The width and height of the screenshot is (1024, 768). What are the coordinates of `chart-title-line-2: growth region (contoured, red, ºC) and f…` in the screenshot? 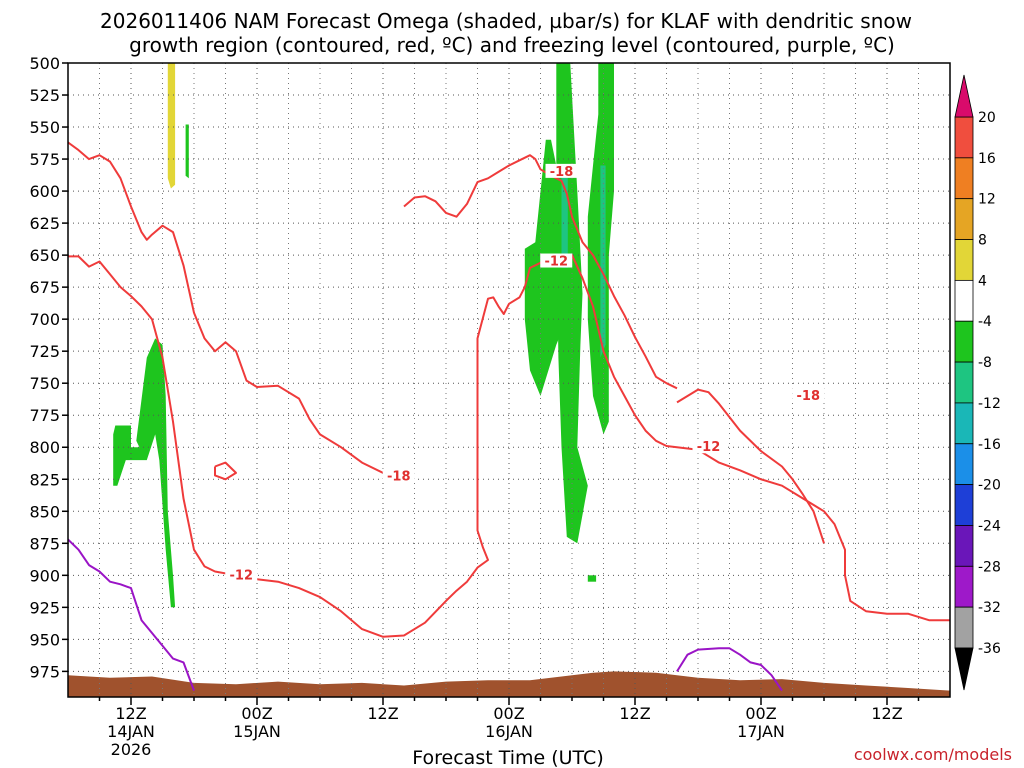 It's located at (512, 45).